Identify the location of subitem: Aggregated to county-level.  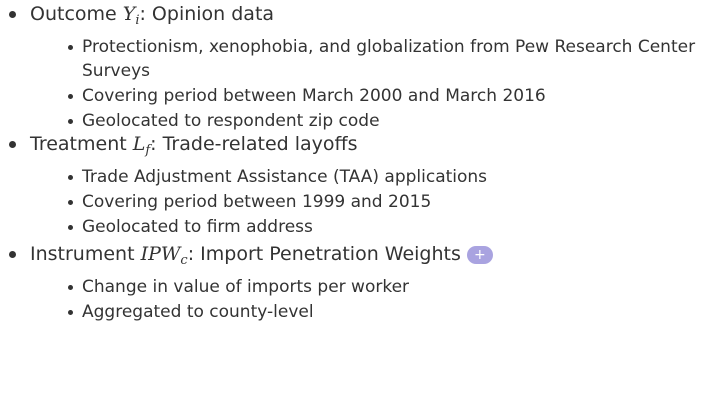
(386, 312).